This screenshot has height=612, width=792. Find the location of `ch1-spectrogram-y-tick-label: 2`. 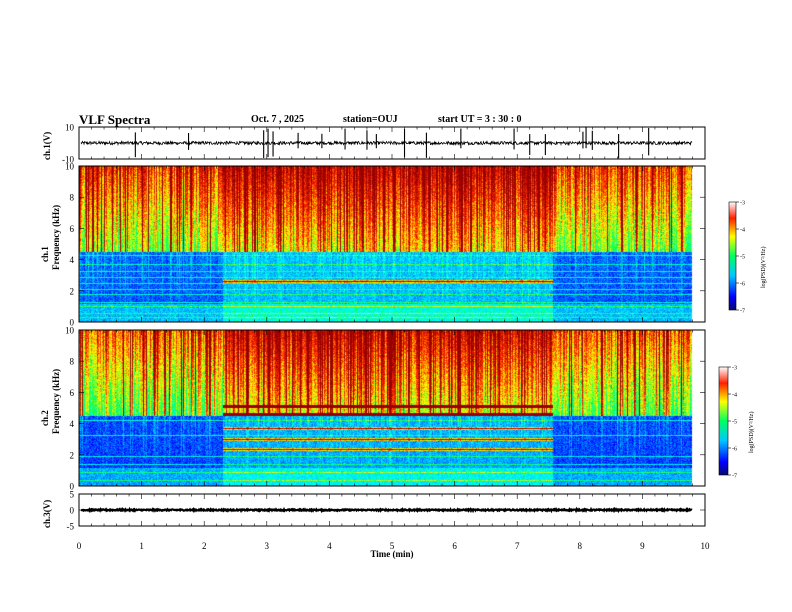

ch1-spectrogram-y-tick-label: 2 is located at coordinates (72, 291).